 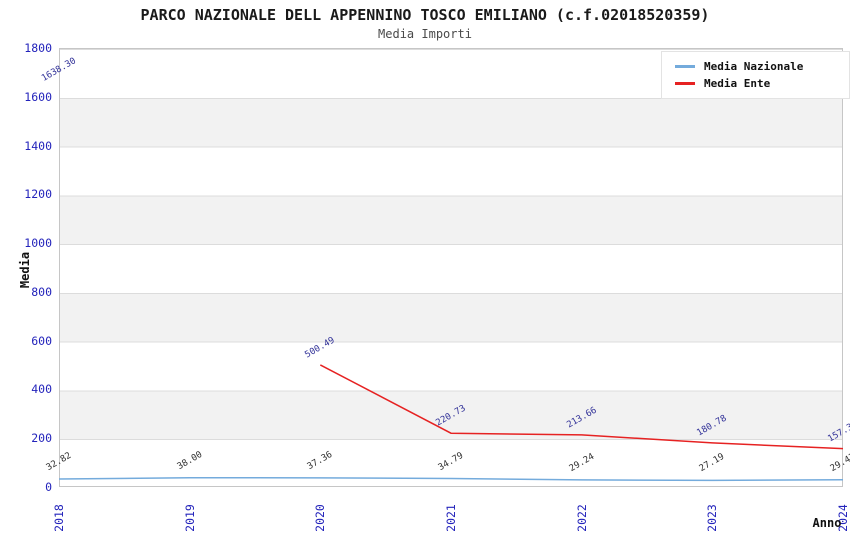 I want to click on y-tick-label: 200, so click(x=41, y=438).